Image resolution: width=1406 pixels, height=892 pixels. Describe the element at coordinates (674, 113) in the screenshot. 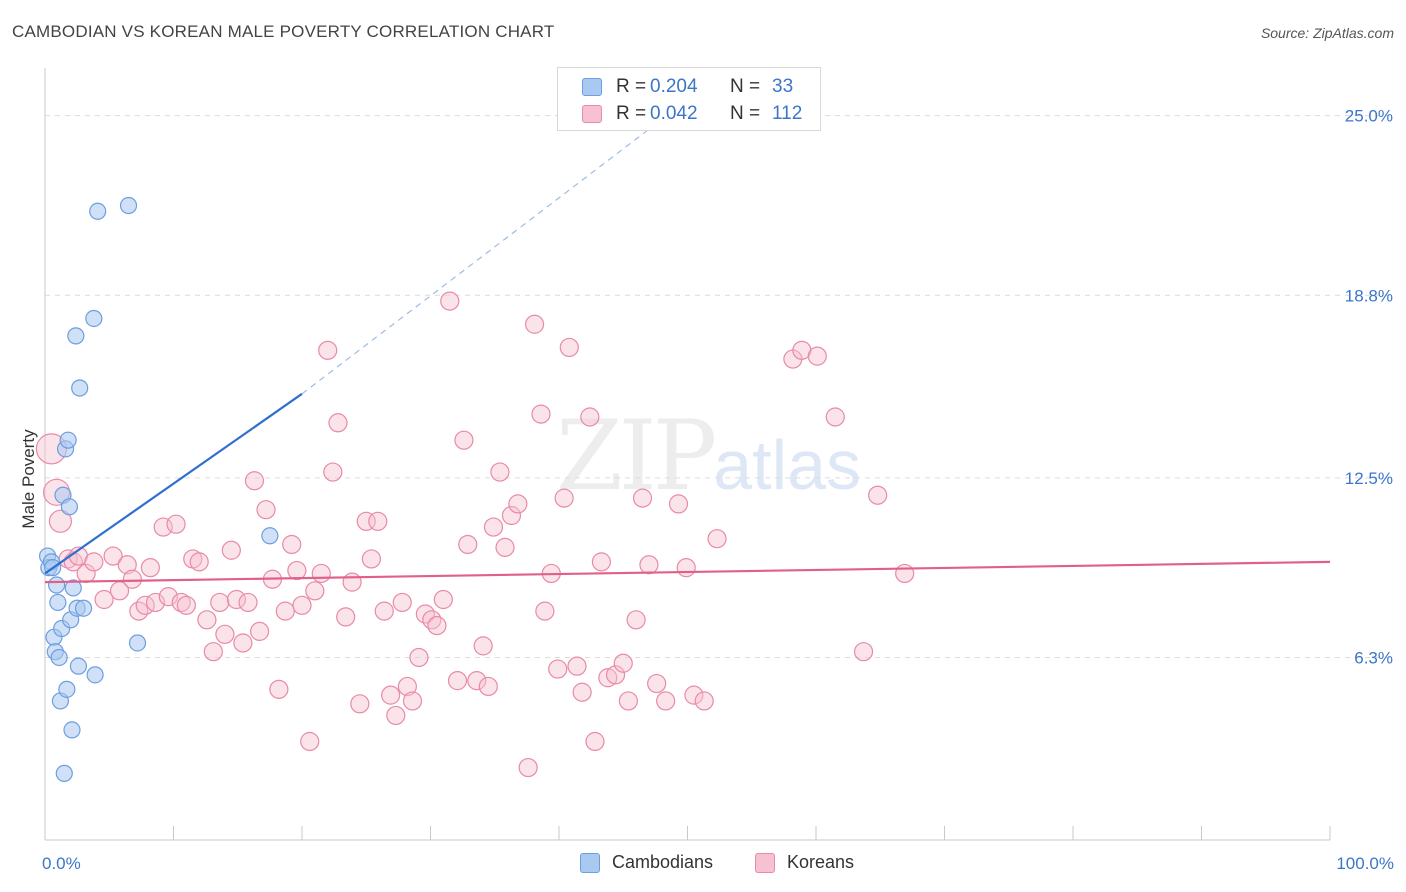

I see `r-value: 0.042` at that location.